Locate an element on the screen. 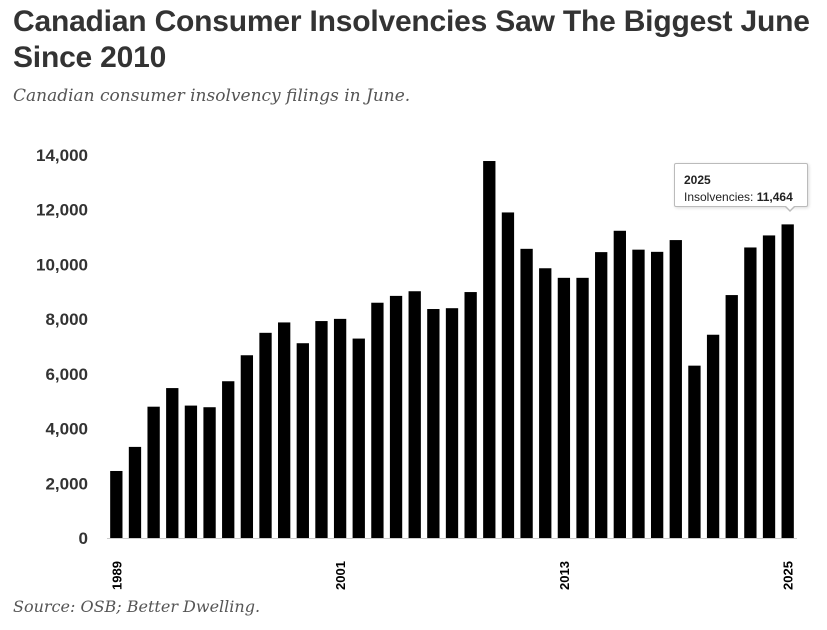 This screenshot has width=827, height=630. bar-2016 is located at coordinates (619, 384).